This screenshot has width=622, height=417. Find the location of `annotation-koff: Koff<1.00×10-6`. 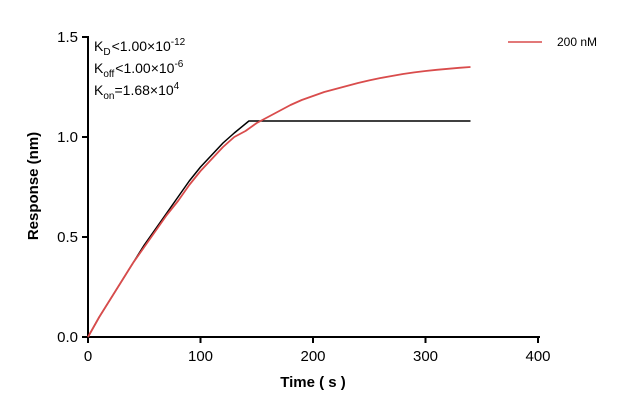

annotation-koff: Koff<1.00×10-6 is located at coordinates (139, 69).